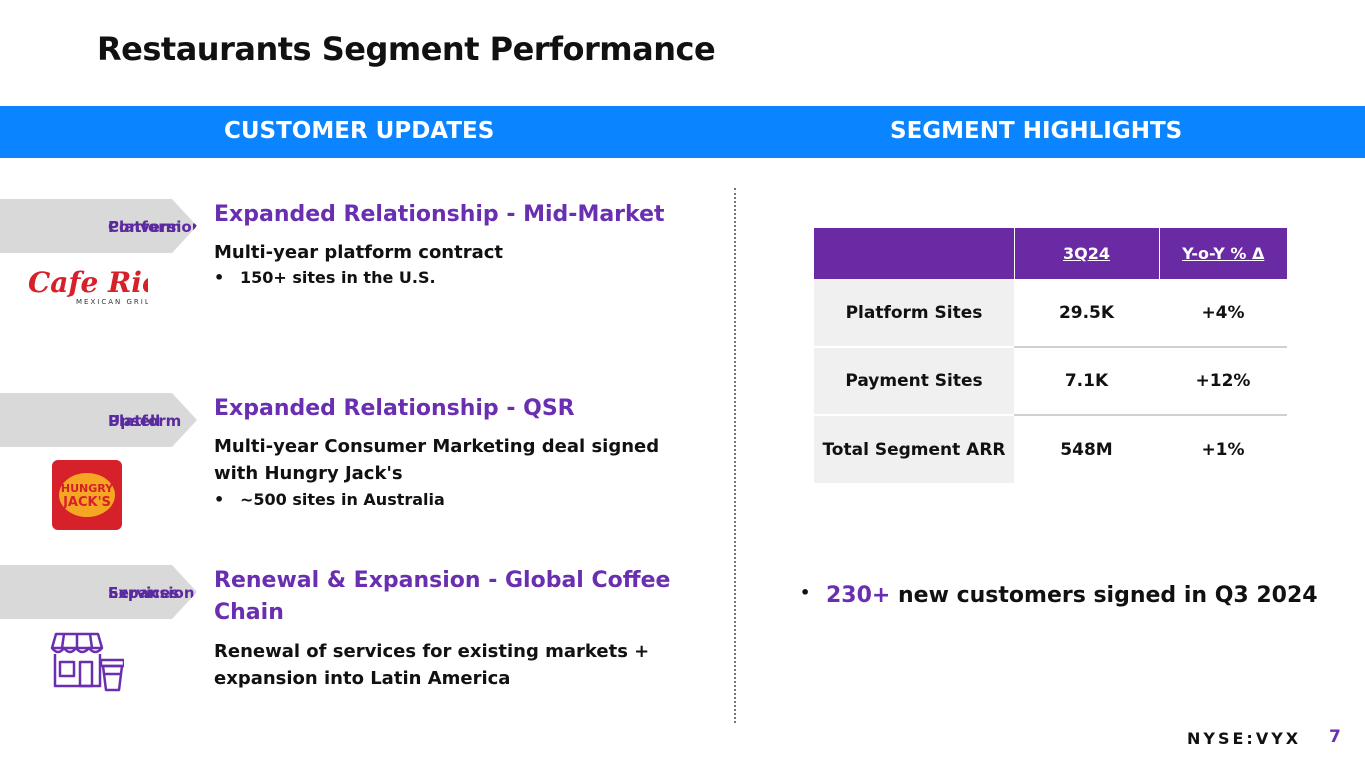 The image size is (1365, 768). Describe the element at coordinates (359, 252) in the screenshot. I see `update-description: Multi-year platform contract` at that location.